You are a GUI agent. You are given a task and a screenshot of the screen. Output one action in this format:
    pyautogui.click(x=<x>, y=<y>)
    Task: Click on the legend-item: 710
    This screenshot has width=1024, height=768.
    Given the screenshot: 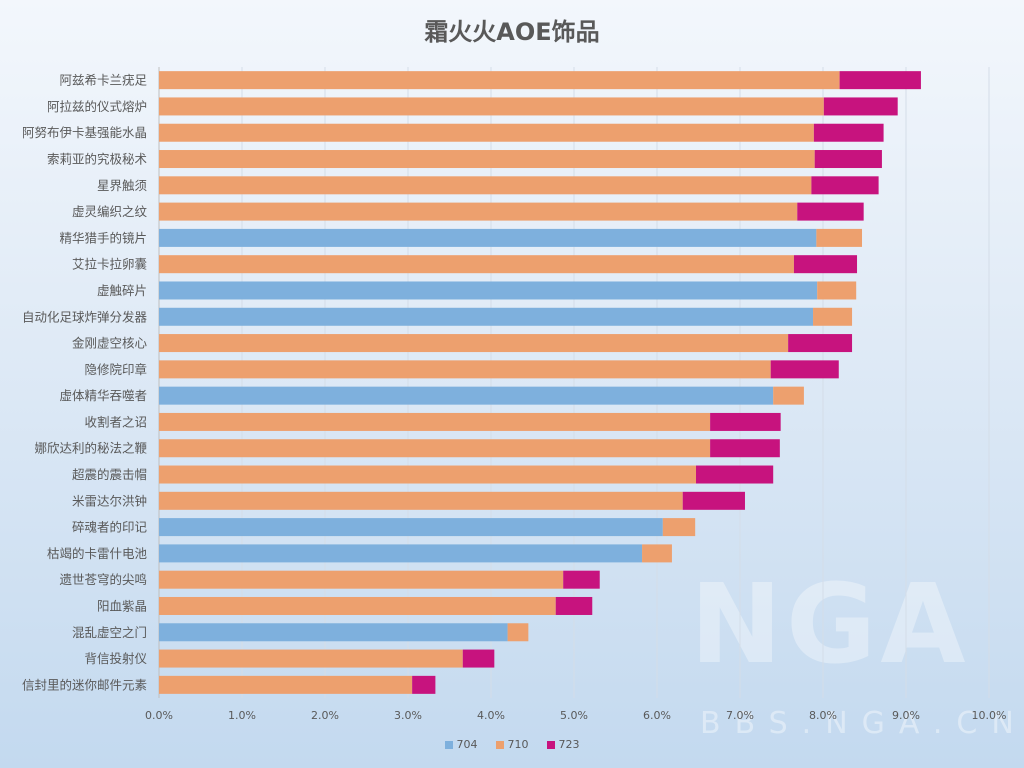 What is the action you would take?
    pyautogui.click(x=512, y=744)
    